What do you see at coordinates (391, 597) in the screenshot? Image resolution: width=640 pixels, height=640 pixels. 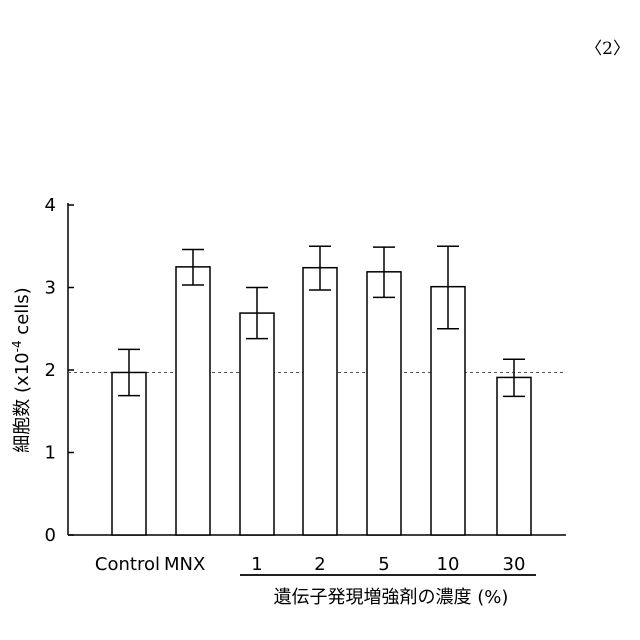 I see `x-axis-label: 遺伝子発現増強剤の濃度 (%)` at bounding box center [391, 597].